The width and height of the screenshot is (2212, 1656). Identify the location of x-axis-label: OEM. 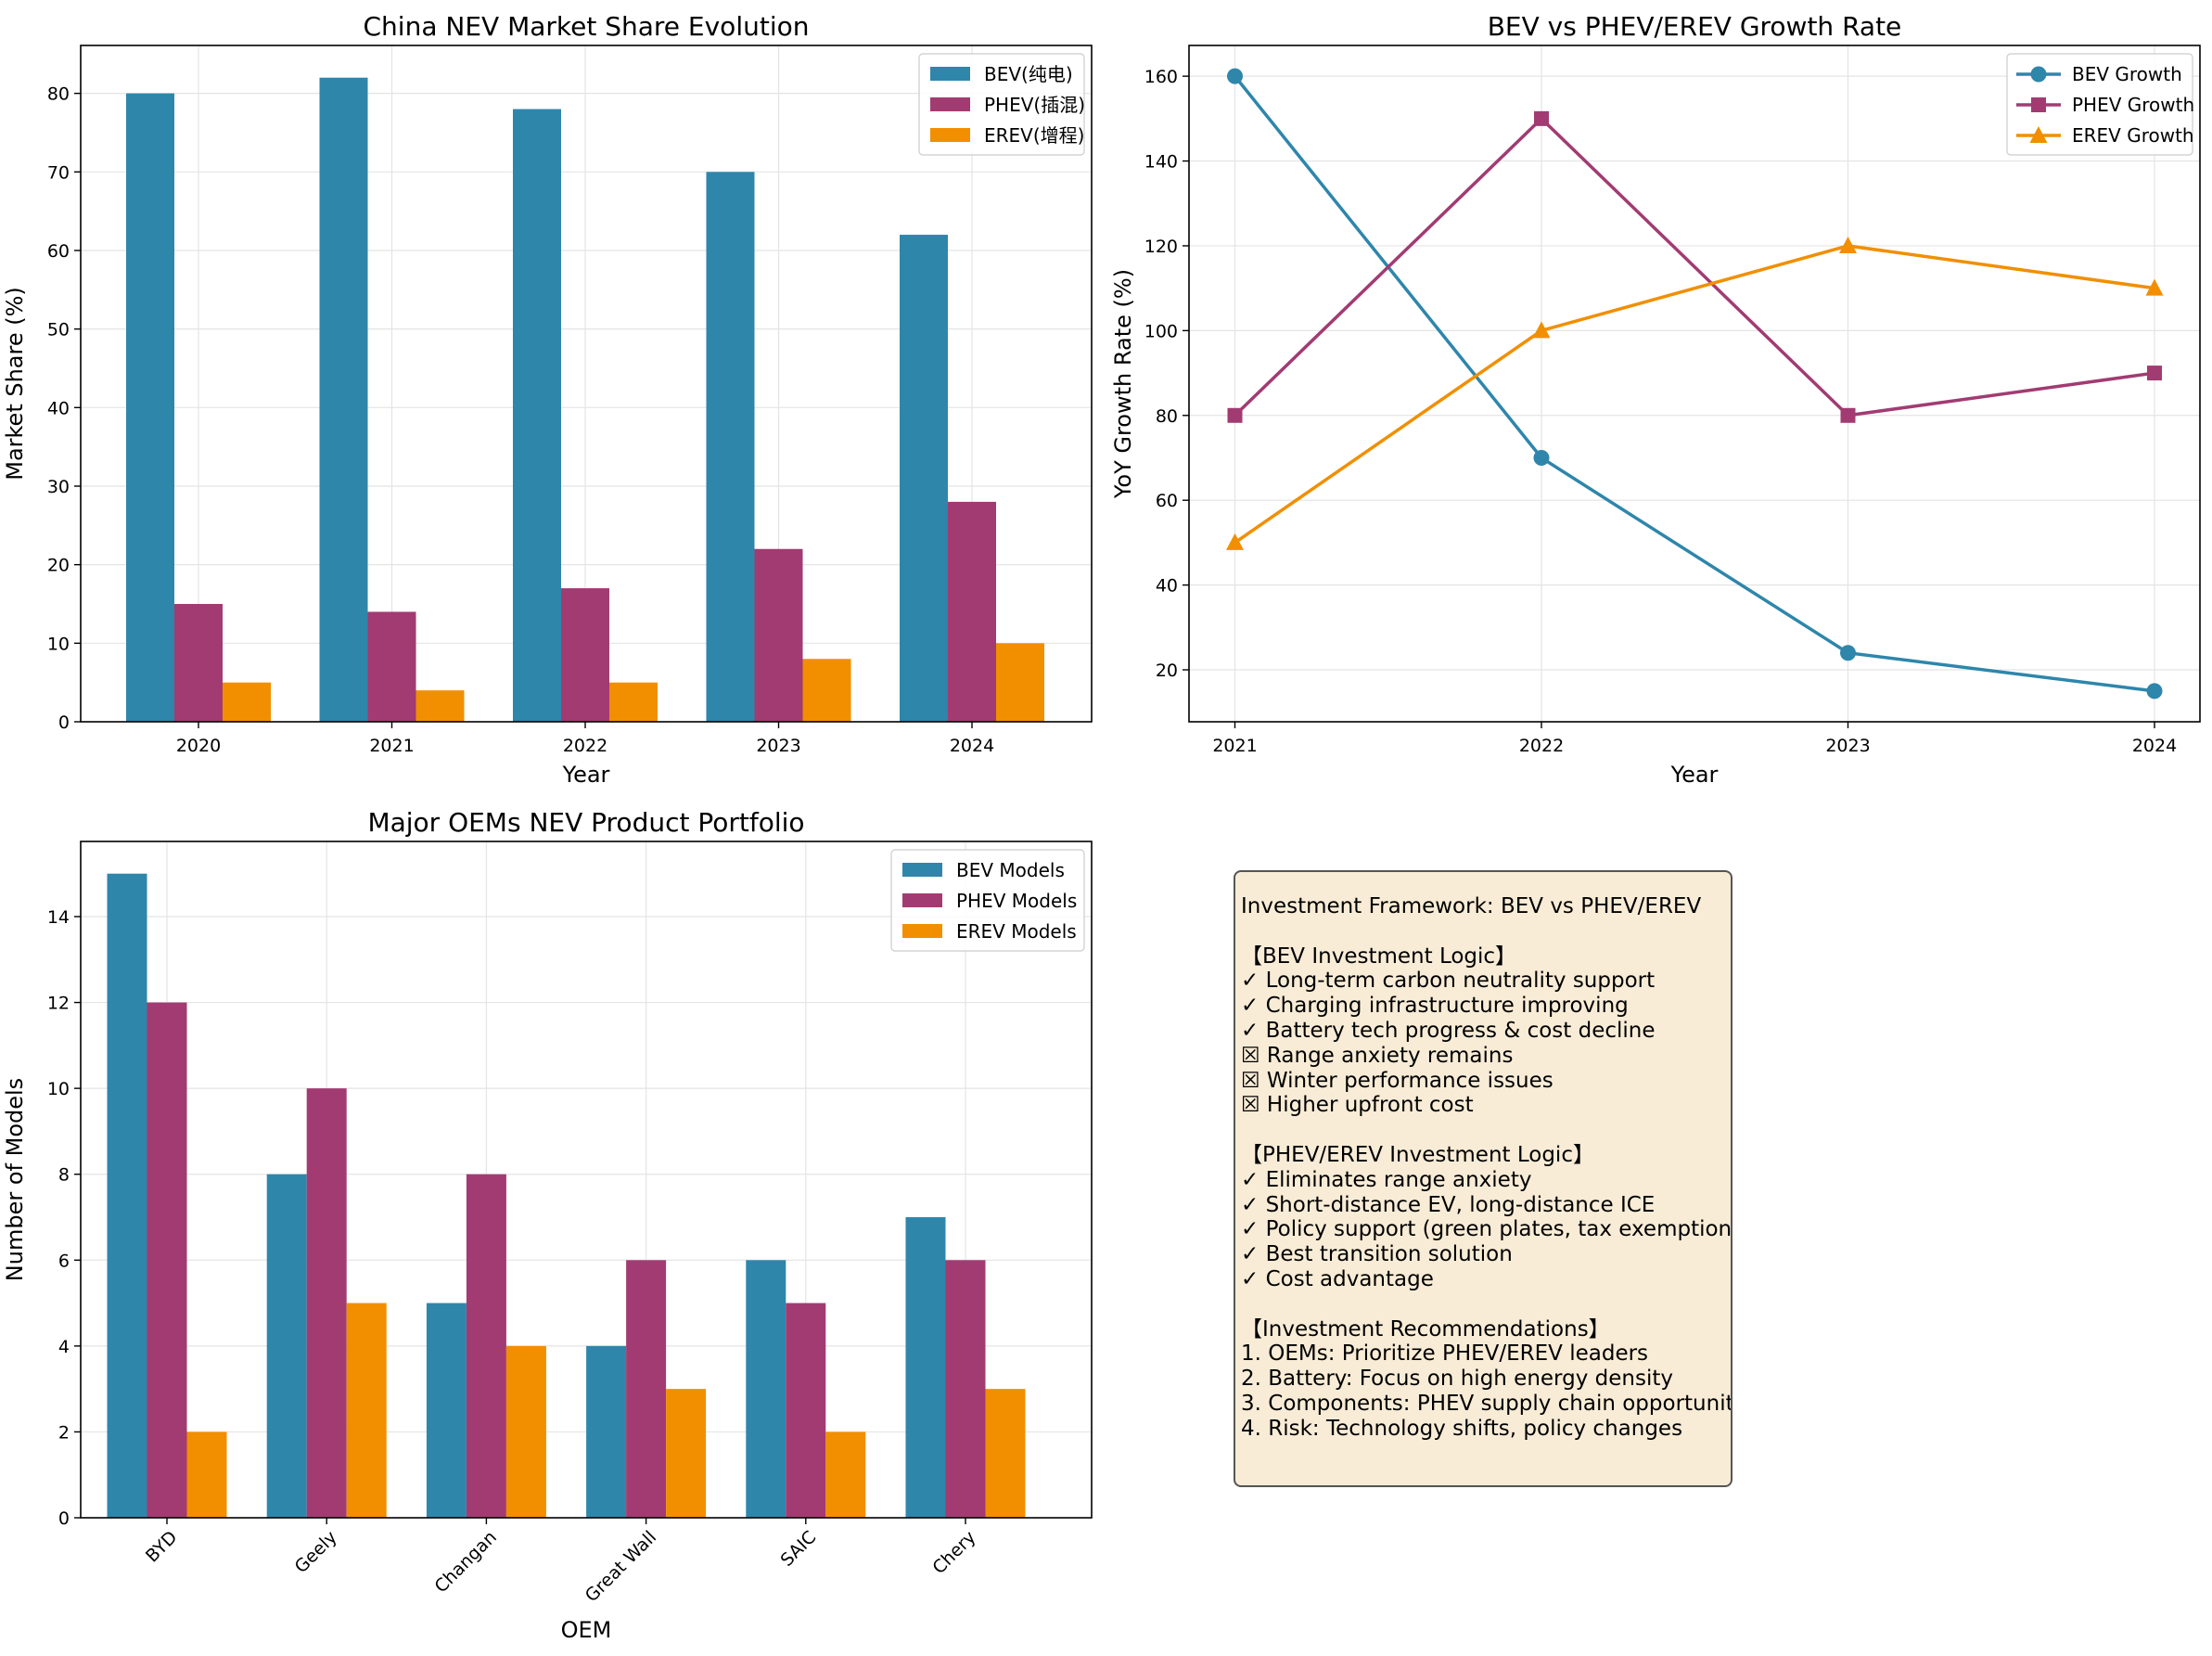
(586, 1630).